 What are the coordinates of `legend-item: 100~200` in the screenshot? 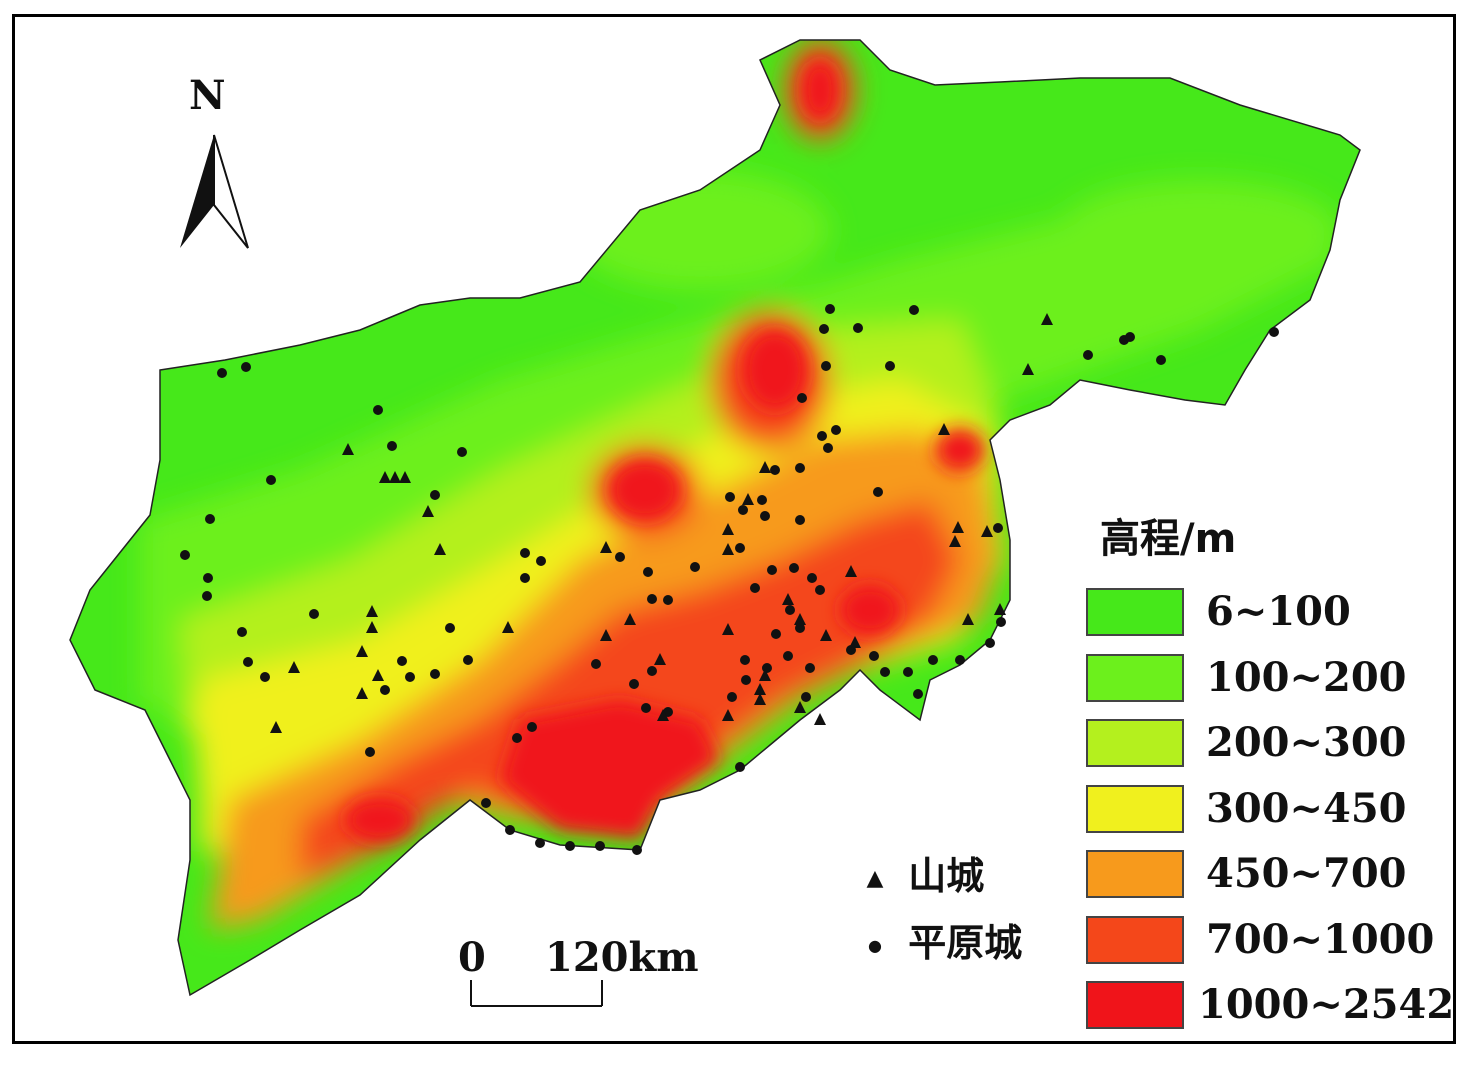 It's located at (1281, 682).